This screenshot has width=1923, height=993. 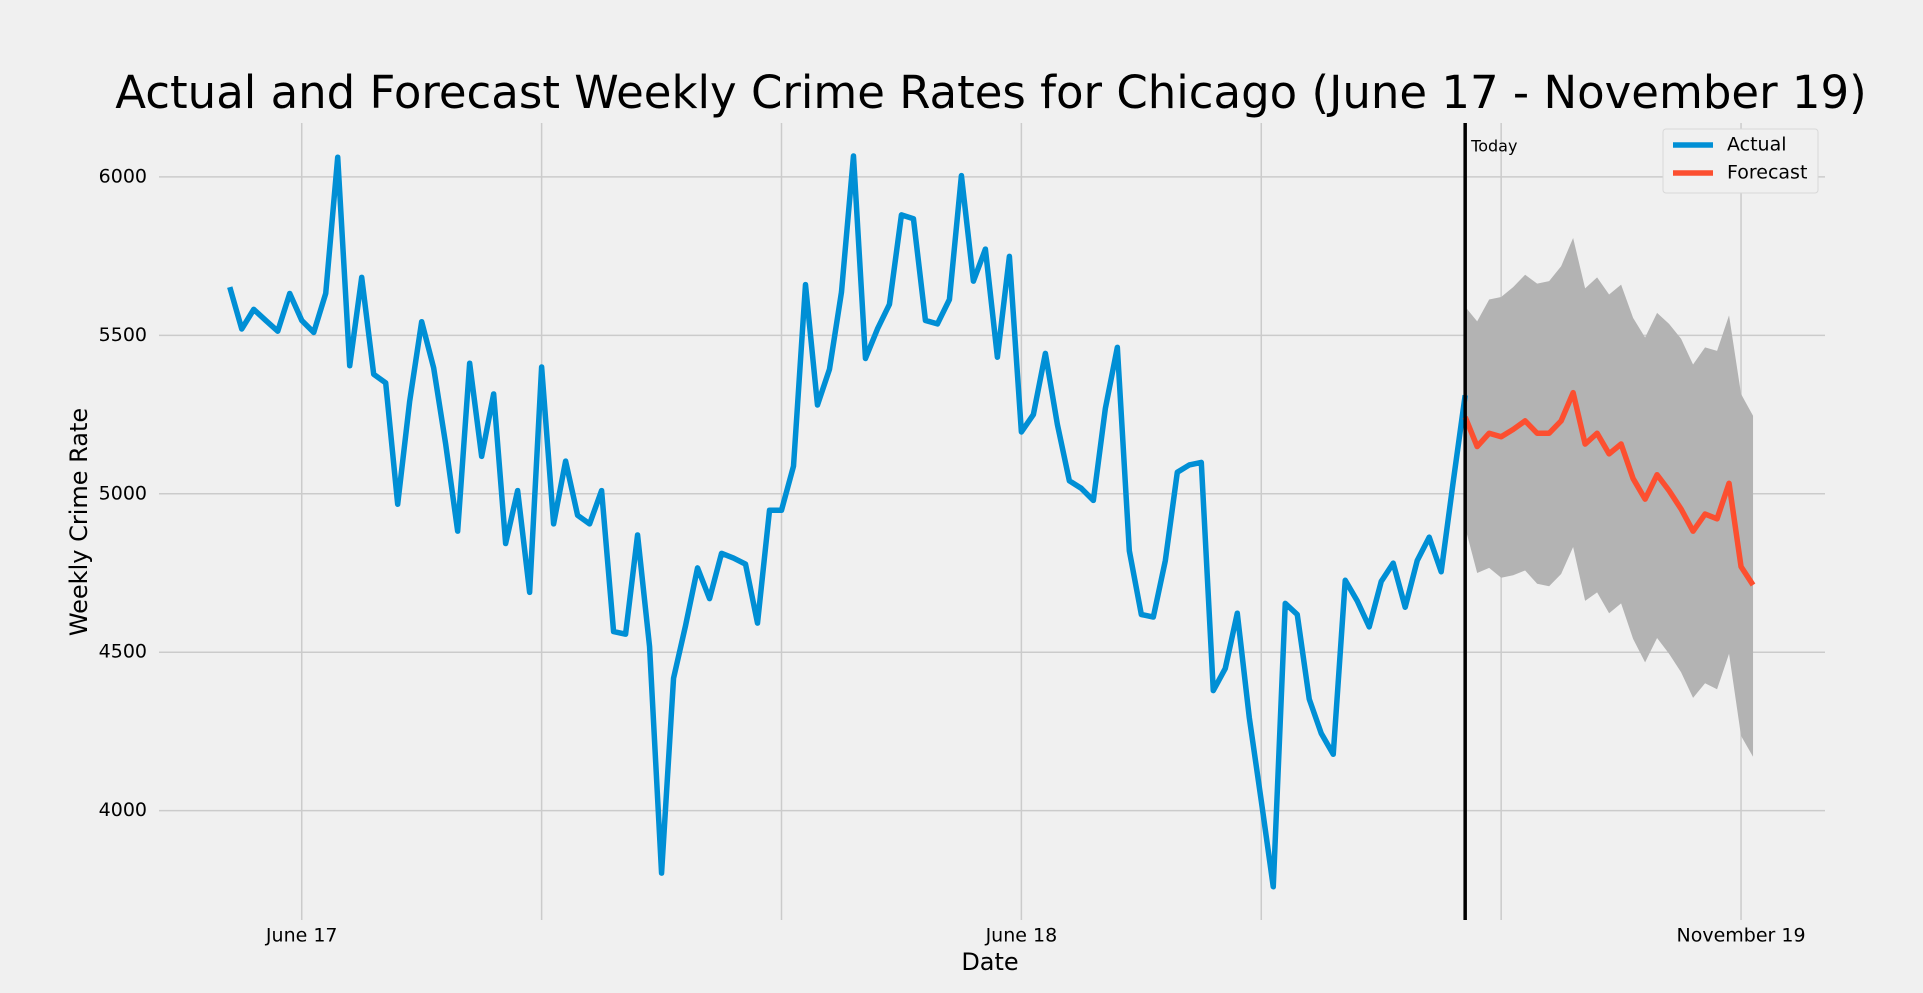 What do you see at coordinates (79, 522) in the screenshot?
I see `y-axis-label: Weekly Crime Rate` at bounding box center [79, 522].